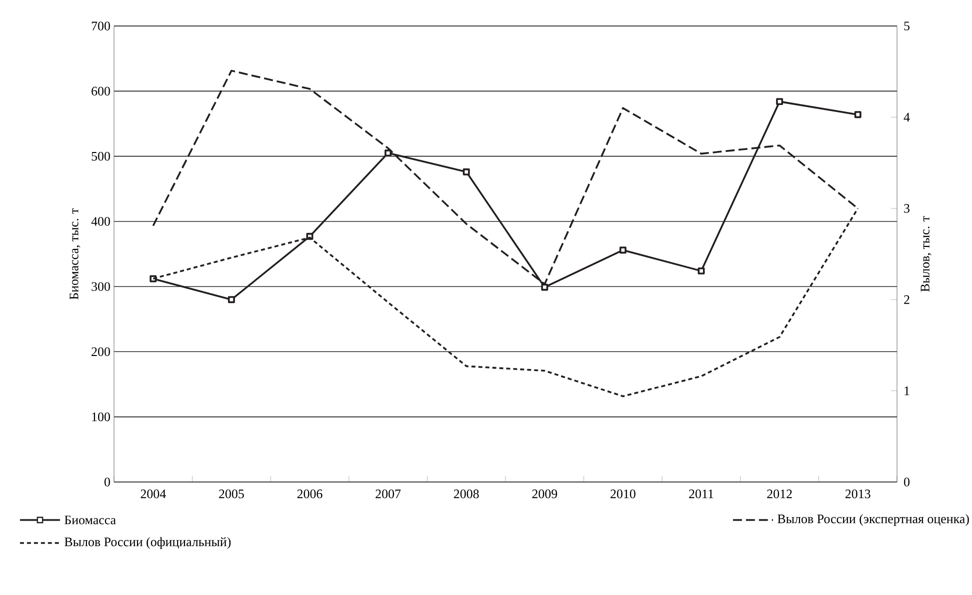 The height and width of the screenshot is (595, 972). I want to click on y2-tick-label: 4, so click(907, 117).